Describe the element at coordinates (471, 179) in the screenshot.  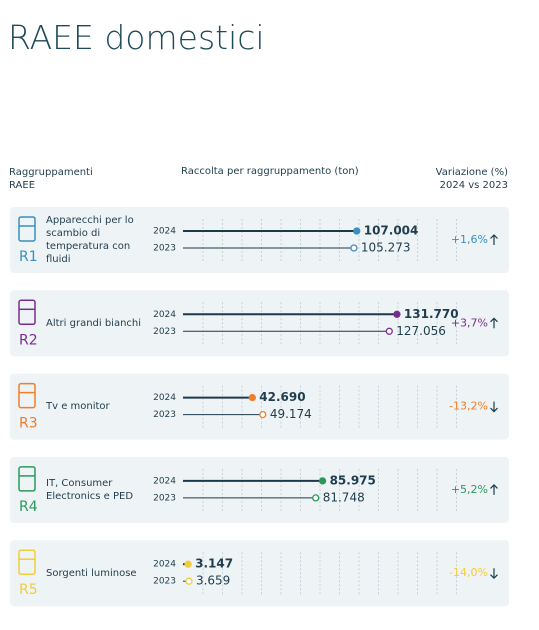
I see `change-header: Variazione (%) 2024 vs 2023` at that location.